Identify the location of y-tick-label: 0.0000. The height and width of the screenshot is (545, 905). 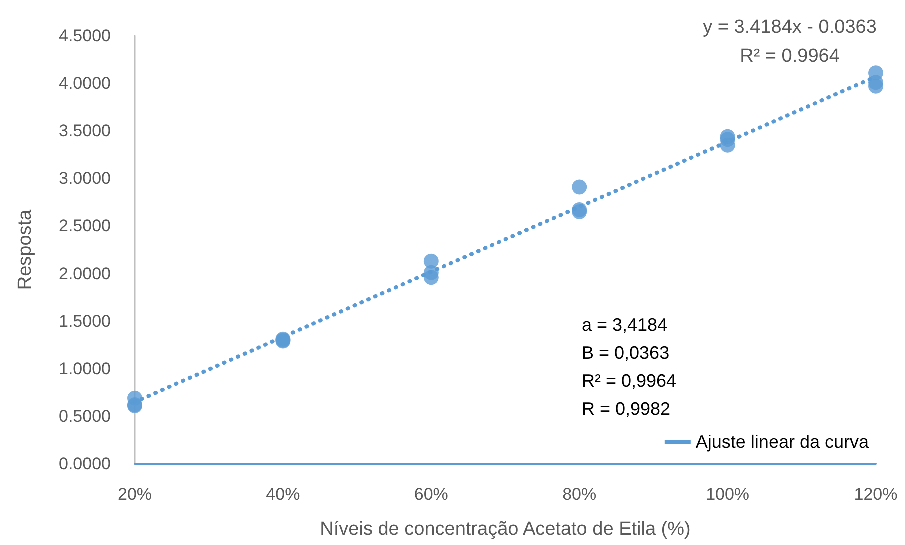
(85, 464).